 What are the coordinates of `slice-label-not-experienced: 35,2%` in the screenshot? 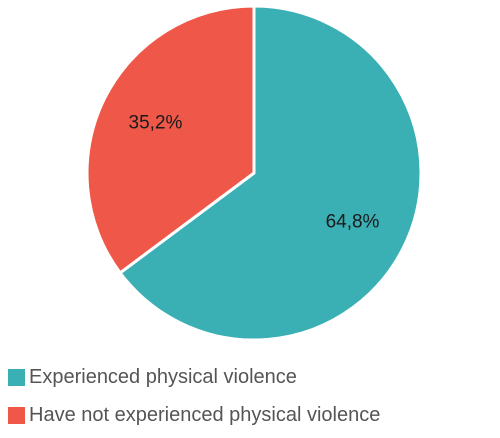 It's located at (156, 123).